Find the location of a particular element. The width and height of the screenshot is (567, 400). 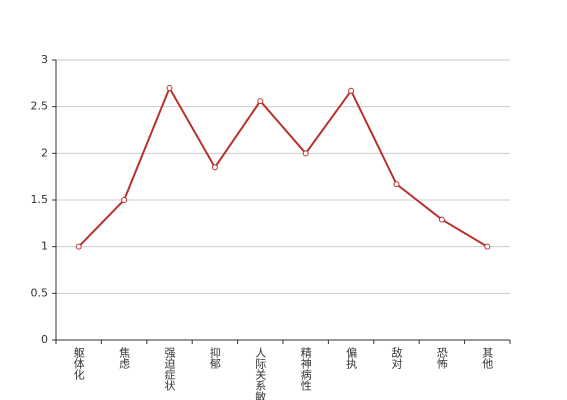

y-tick-label: 2 is located at coordinates (44, 152).